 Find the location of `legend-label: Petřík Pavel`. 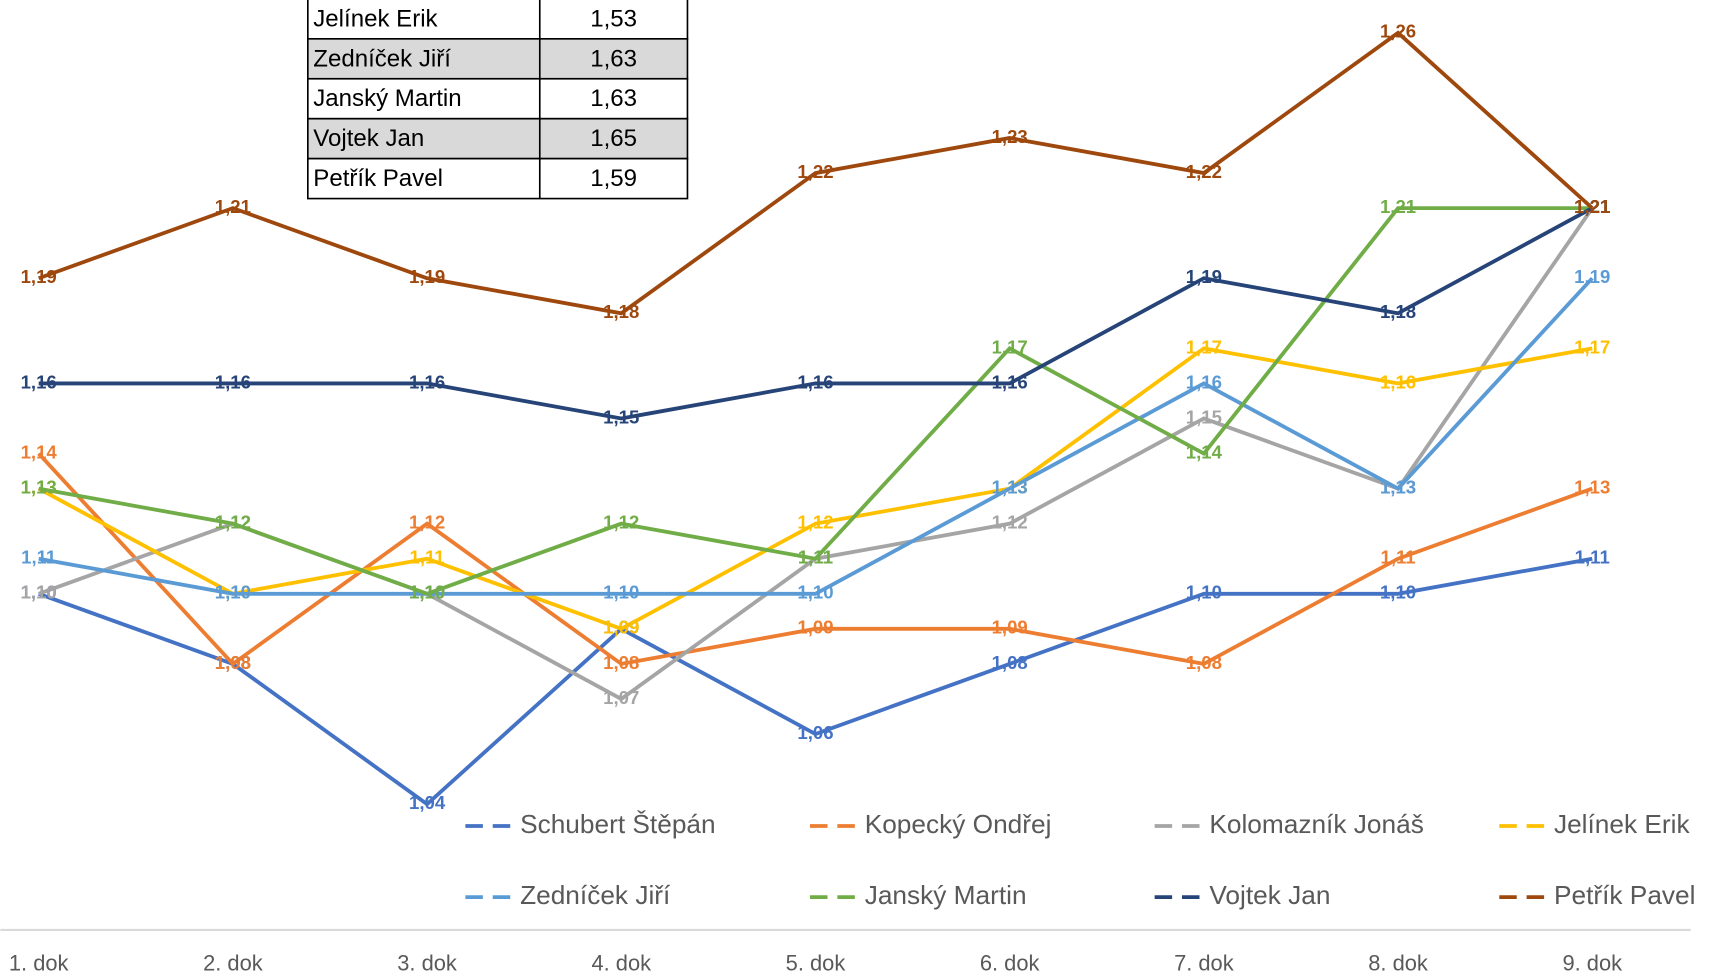

legend-label: Petřík Pavel is located at coordinates (1625, 895).